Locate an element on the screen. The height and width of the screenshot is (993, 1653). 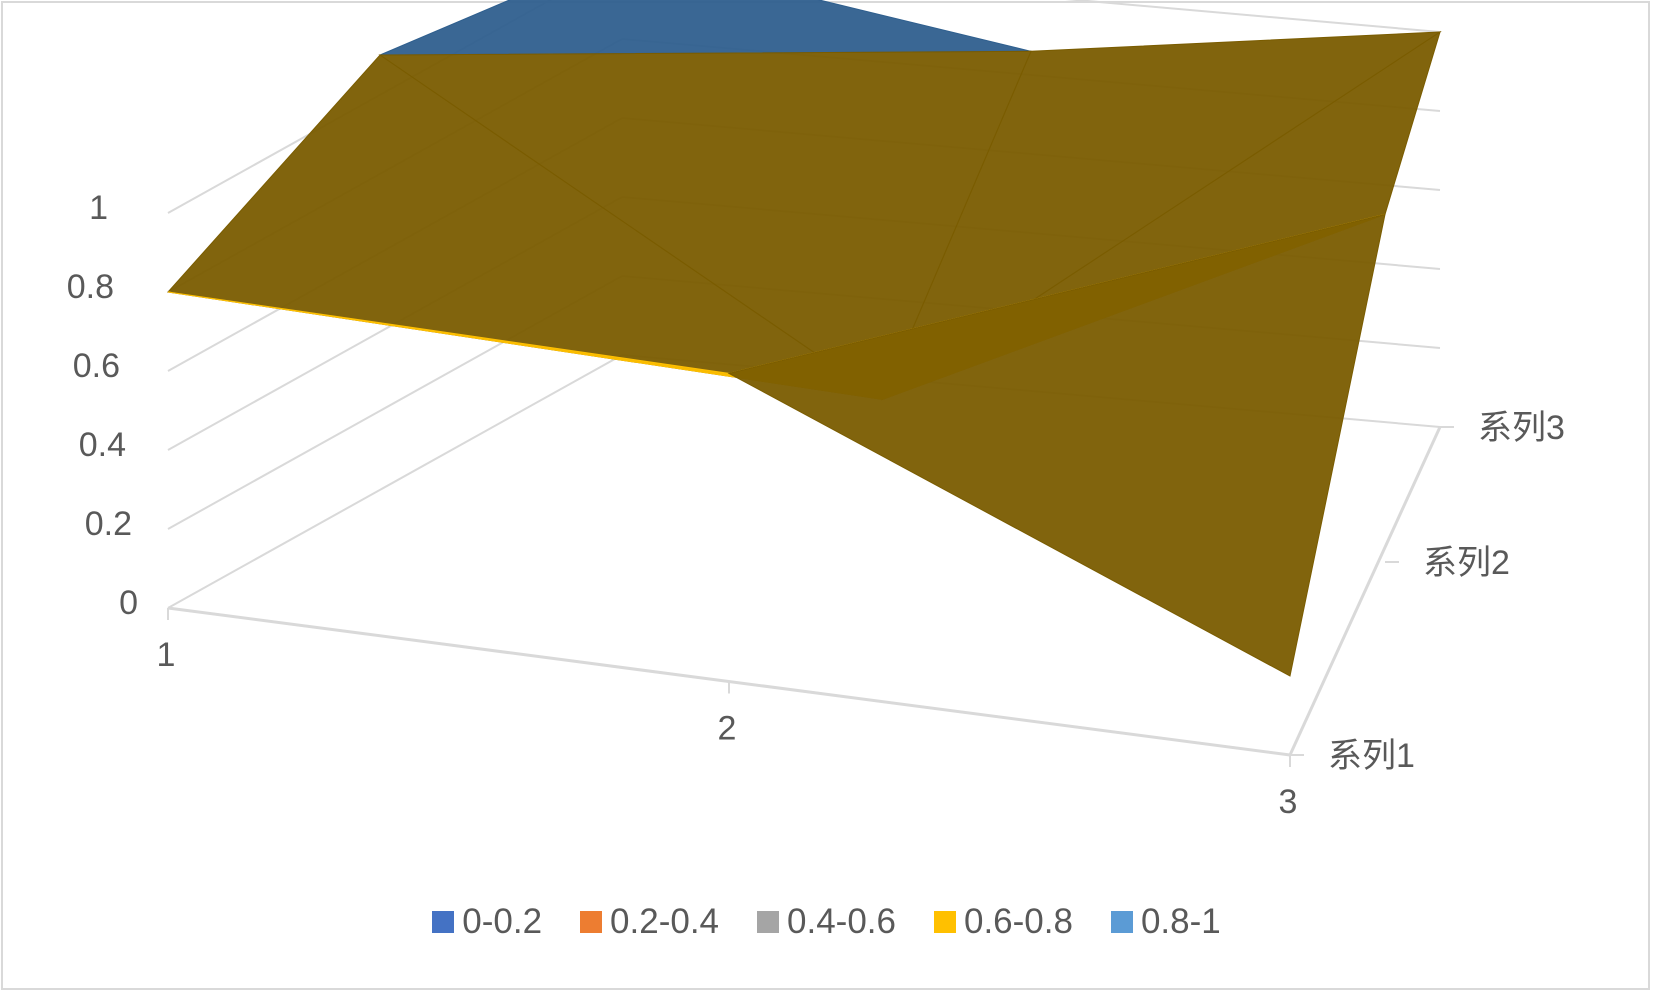
z-tick-label: 0.6 is located at coordinates (96, 366).